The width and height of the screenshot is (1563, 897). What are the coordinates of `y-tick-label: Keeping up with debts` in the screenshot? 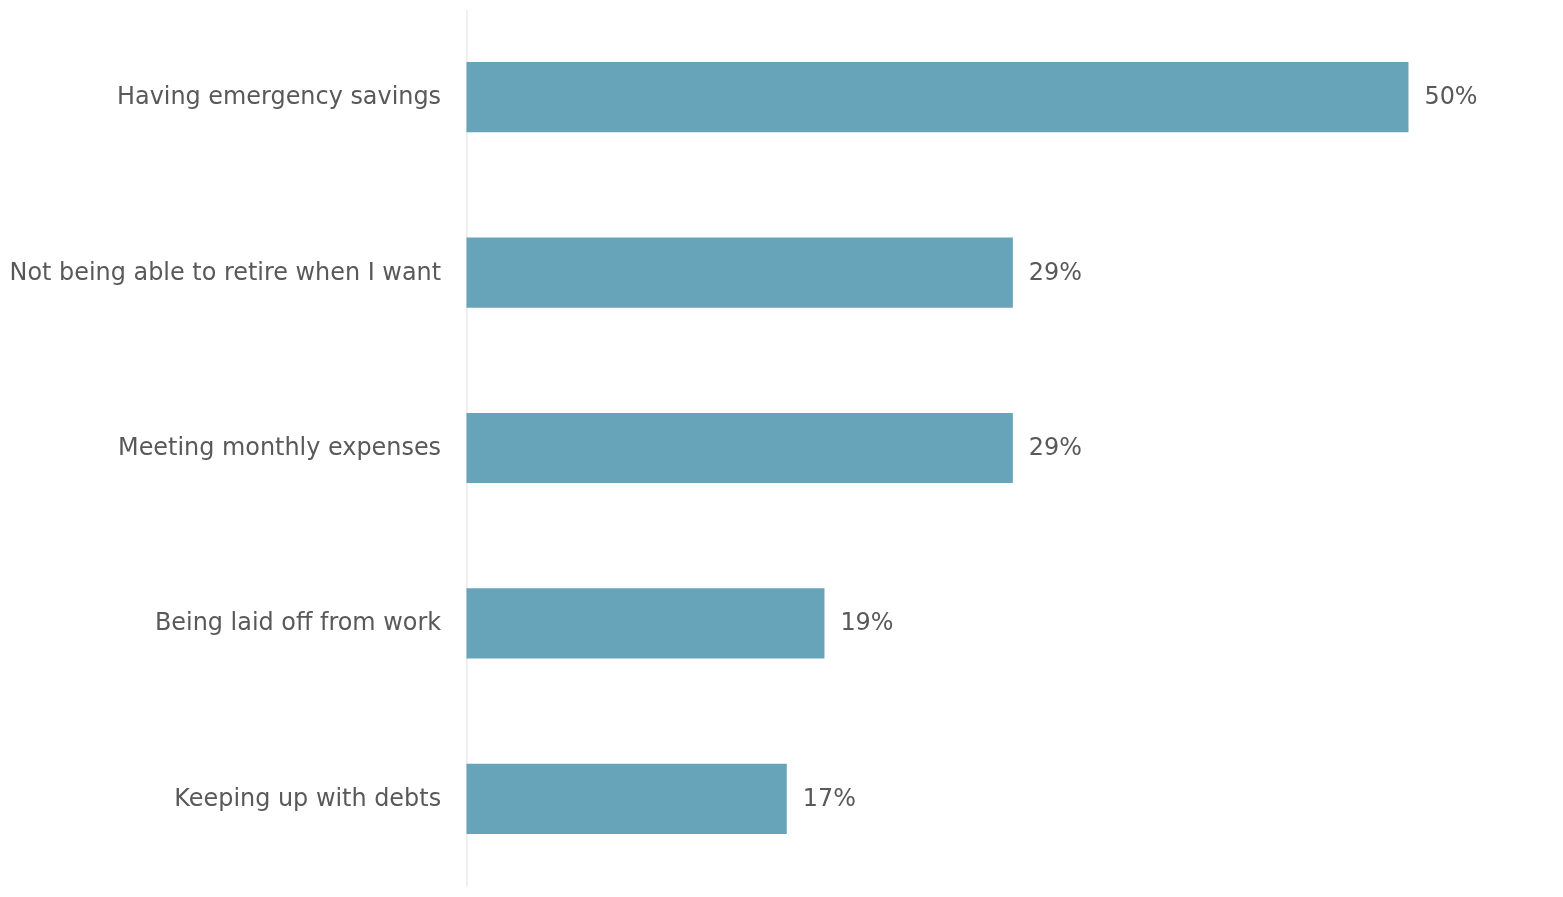 It's located at (308, 797).